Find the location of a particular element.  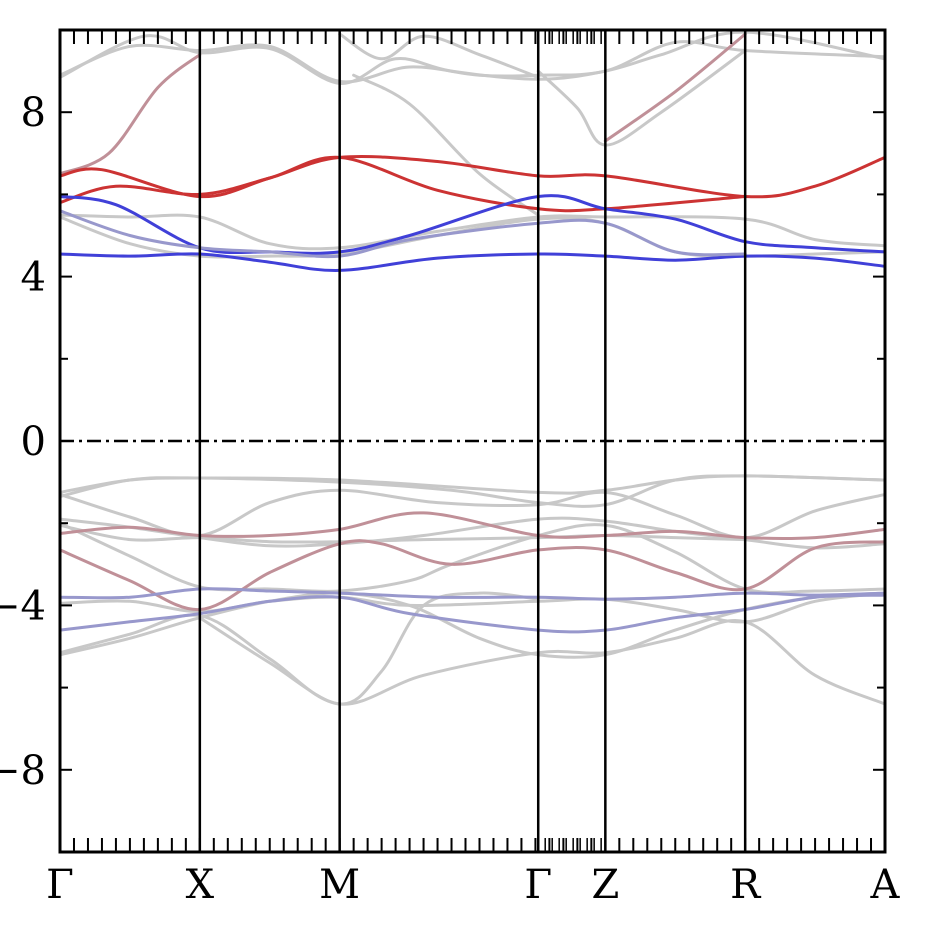

kpoint-label-2: M is located at coordinates (339, 885).